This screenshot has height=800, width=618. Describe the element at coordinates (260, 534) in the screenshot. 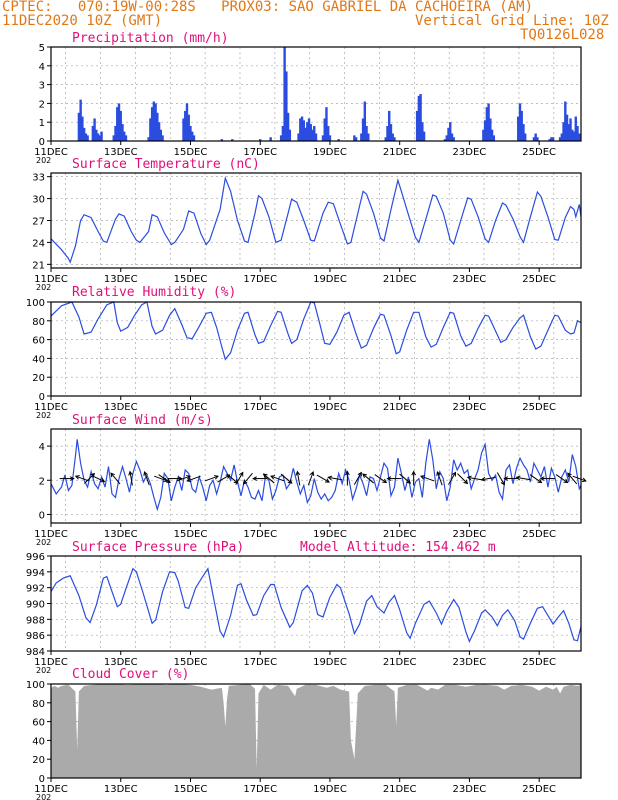

I see `x-tick-label: 17DEC` at that location.